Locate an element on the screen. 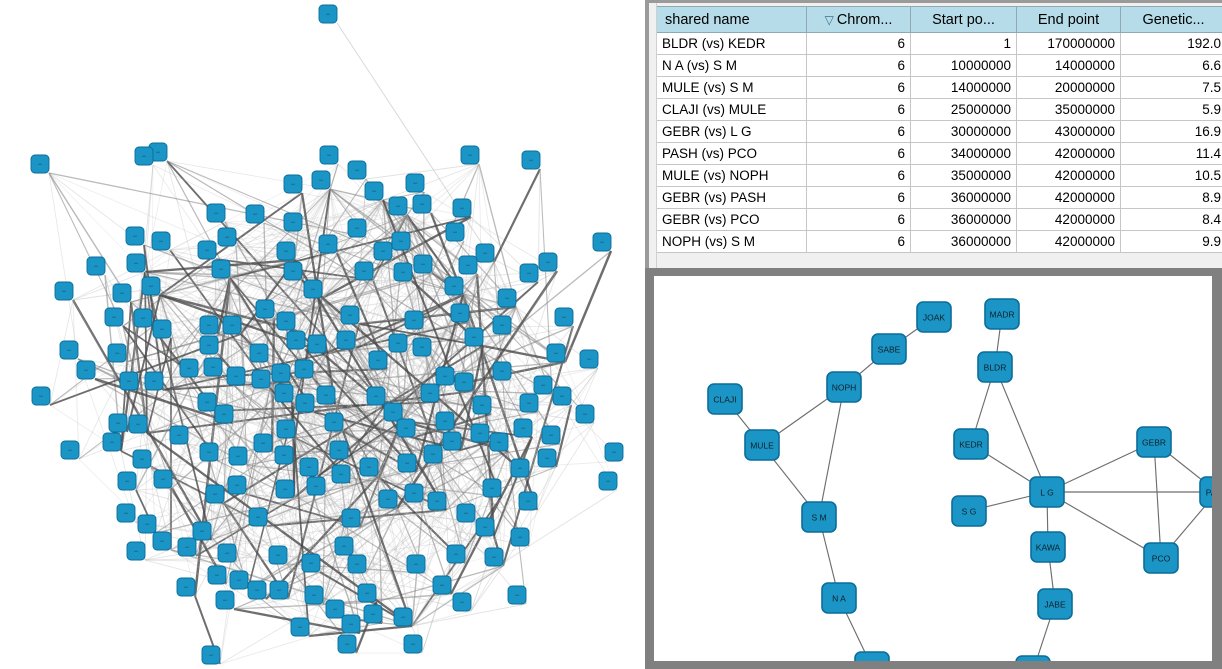 This screenshot has height=669, width=1222. sub-network-node: GEBR is located at coordinates (1154, 442).